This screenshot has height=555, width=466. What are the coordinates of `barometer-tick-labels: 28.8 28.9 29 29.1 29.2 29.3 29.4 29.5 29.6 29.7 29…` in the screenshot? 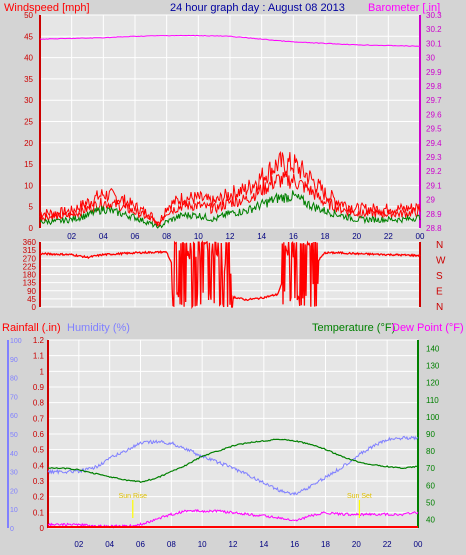 It's located at (434, 122).